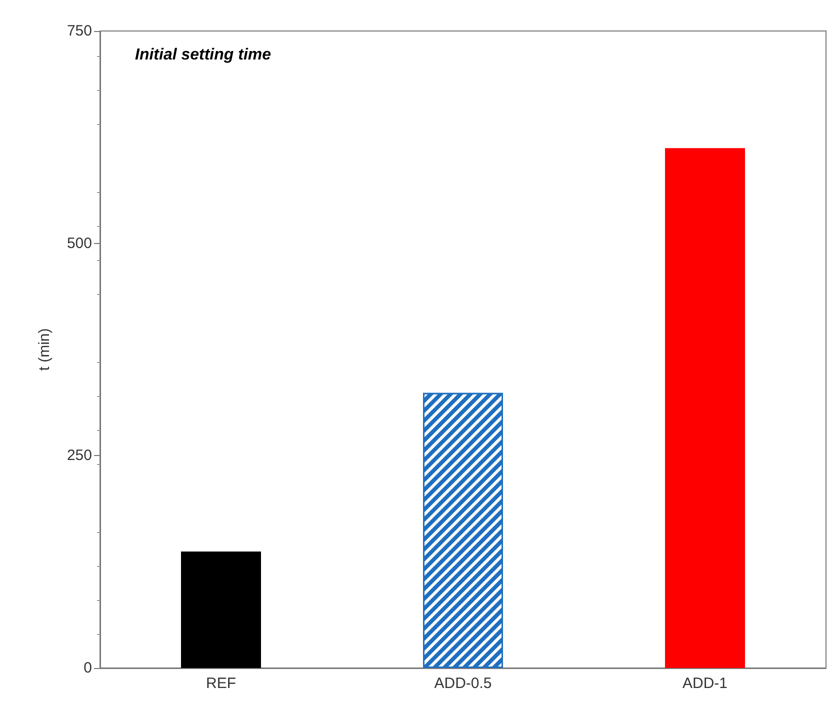 This screenshot has width=836, height=715. Describe the element at coordinates (79, 455) in the screenshot. I see `y-tick-label: 250` at that location.